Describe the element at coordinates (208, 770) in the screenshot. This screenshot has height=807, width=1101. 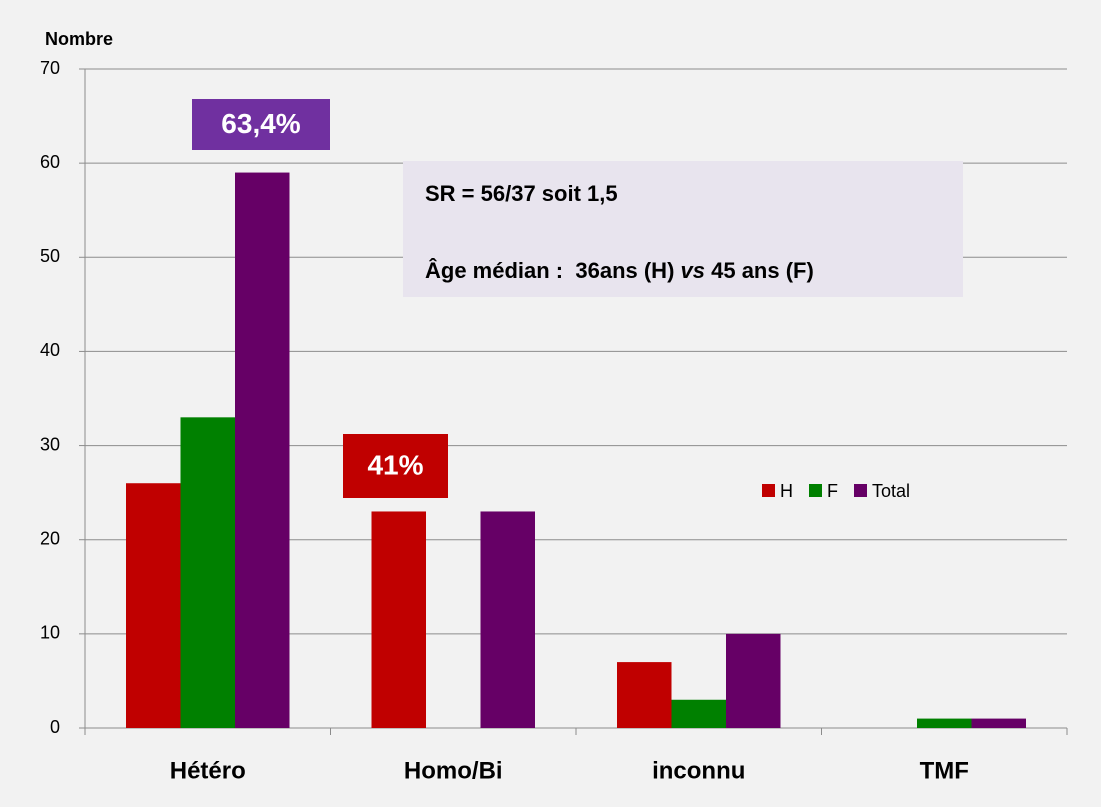
I see `x-tick-label: Hétéro` at that location.